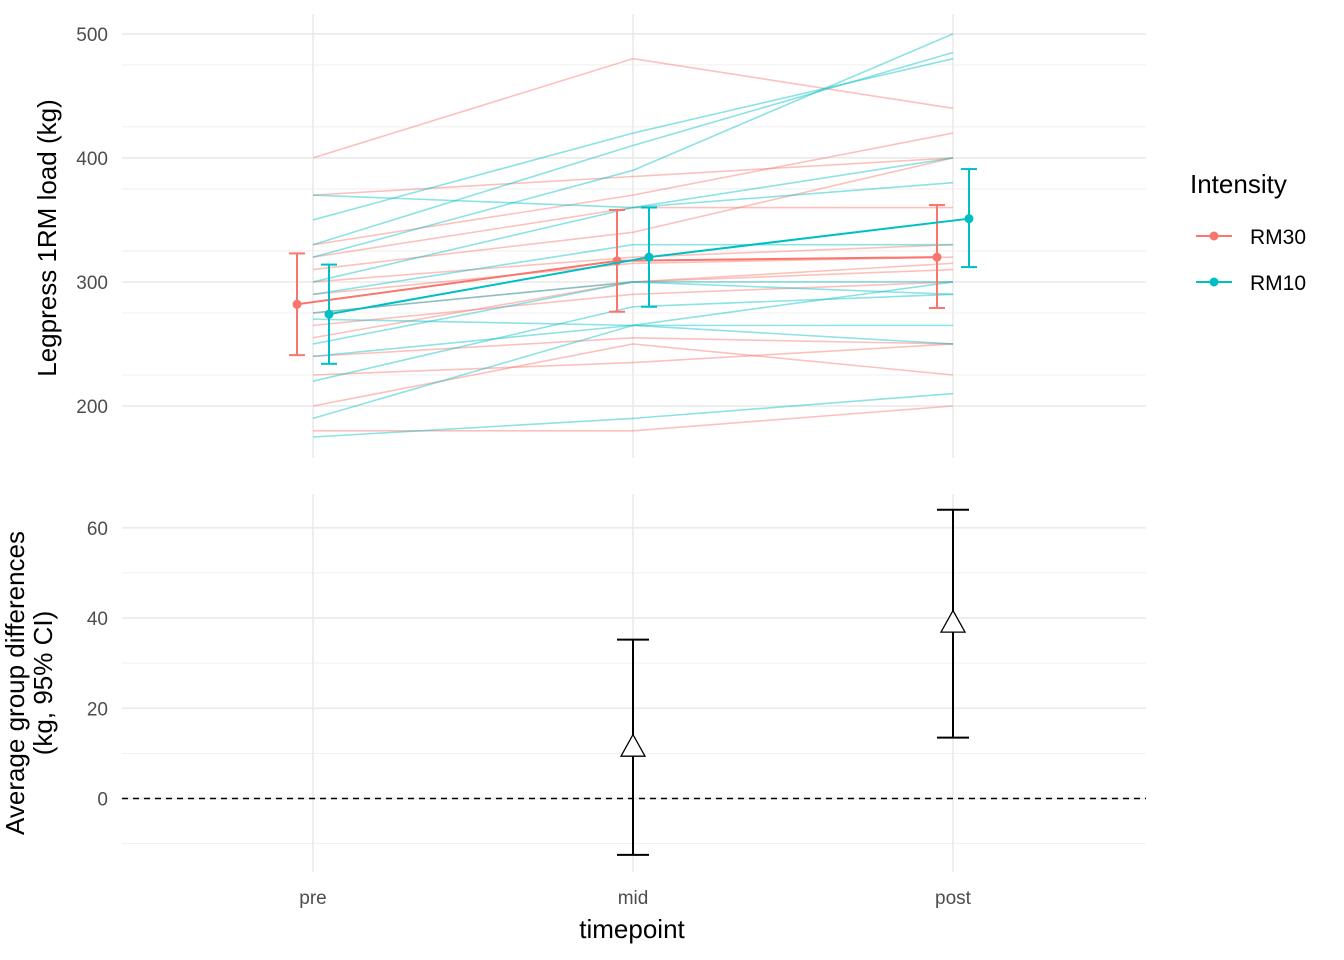  What do you see at coordinates (102, 800) in the screenshot?
I see `y-tick-label: 0` at bounding box center [102, 800].